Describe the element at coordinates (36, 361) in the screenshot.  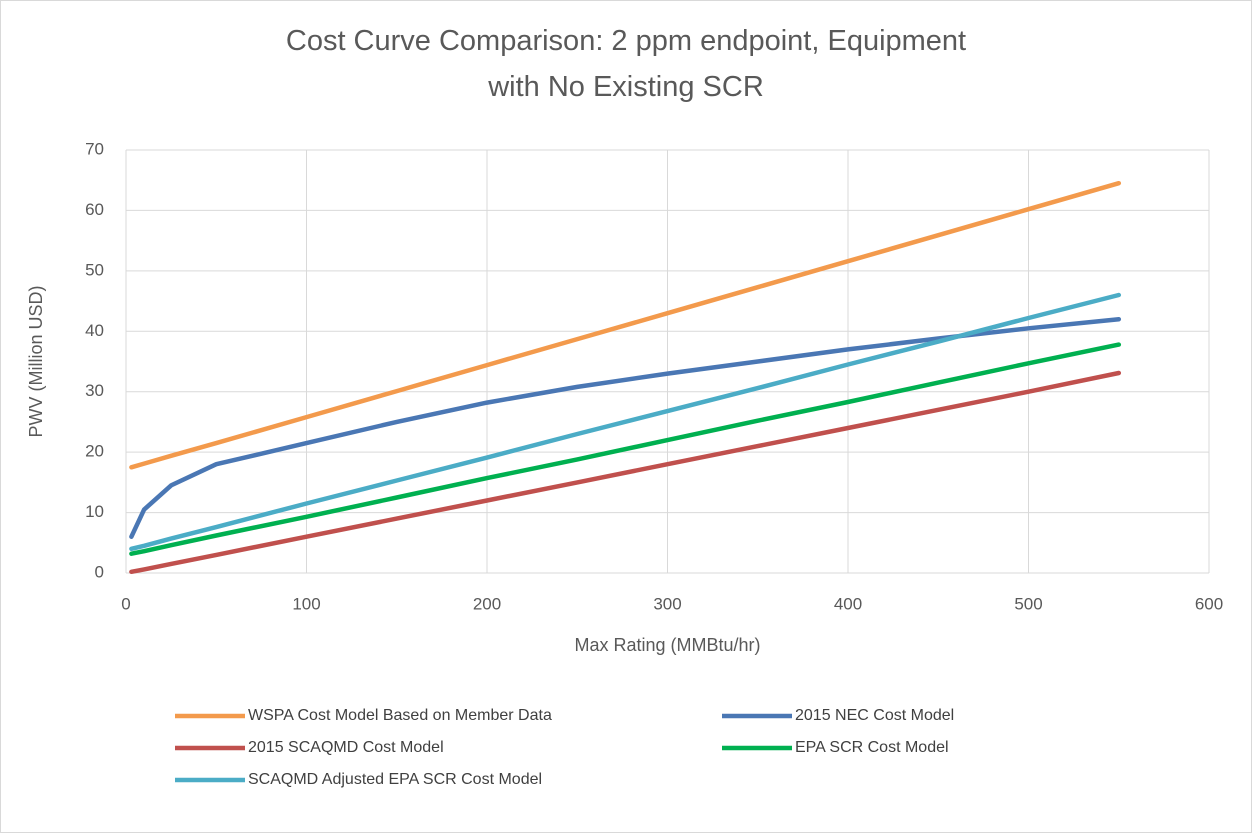
I see `y-axis-title: PWV (Million USD)` at that location.